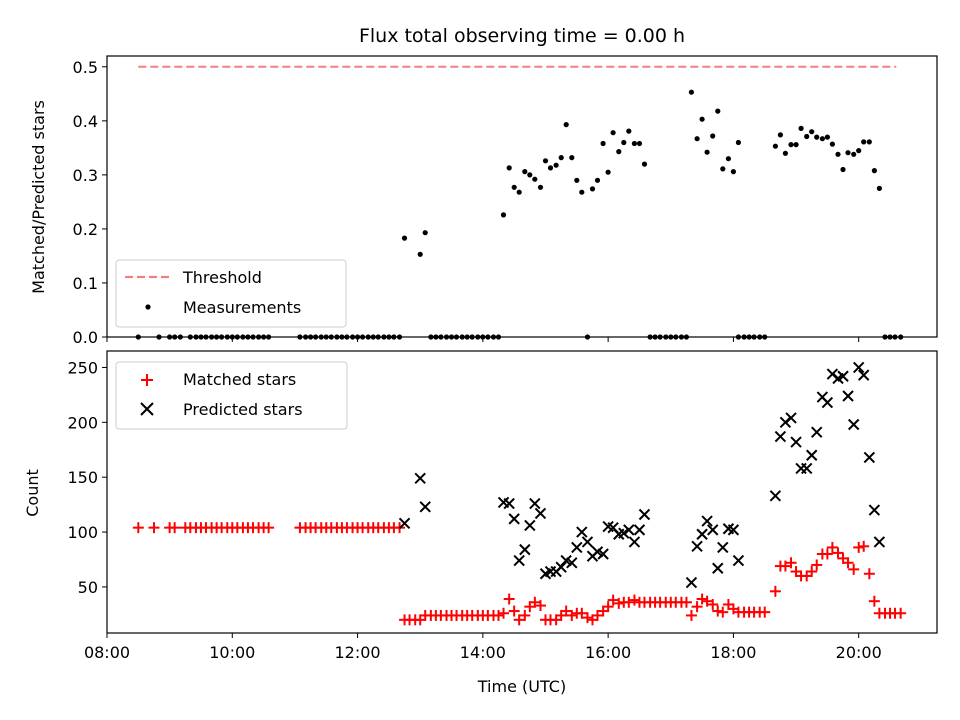 This screenshot has height=720, width=960. I want to click on bottom-y-ticks: 50 100 150 200 250, so click(87, 477).